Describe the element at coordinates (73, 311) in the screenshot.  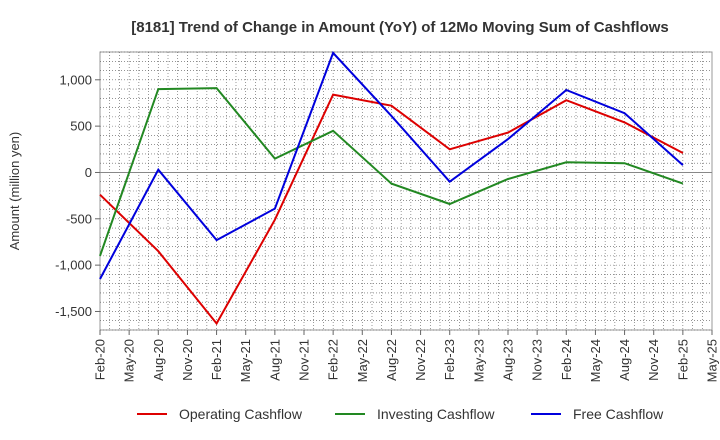
I see `y-tick-label: -1,500` at that location.